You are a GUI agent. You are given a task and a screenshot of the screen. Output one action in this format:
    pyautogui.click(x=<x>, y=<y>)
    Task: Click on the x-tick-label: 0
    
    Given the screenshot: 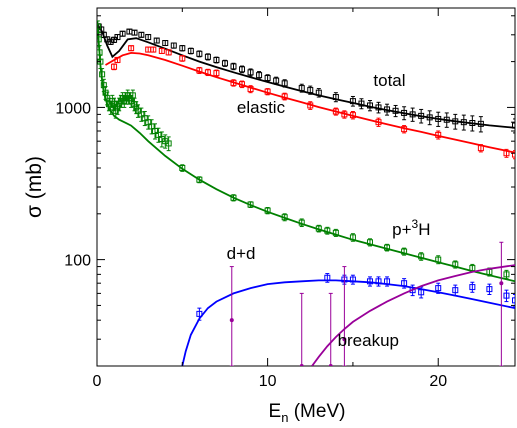 What is the action you would take?
    pyautogui.click(x=97, y=381)
    